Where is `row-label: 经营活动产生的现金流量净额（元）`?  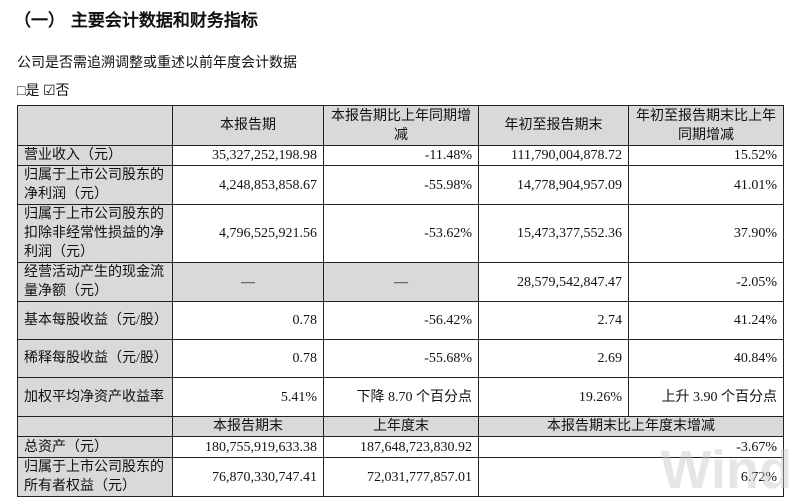 row-label: 经营活动产生的现金流量净额（元） is located at coordinates (95, 282).